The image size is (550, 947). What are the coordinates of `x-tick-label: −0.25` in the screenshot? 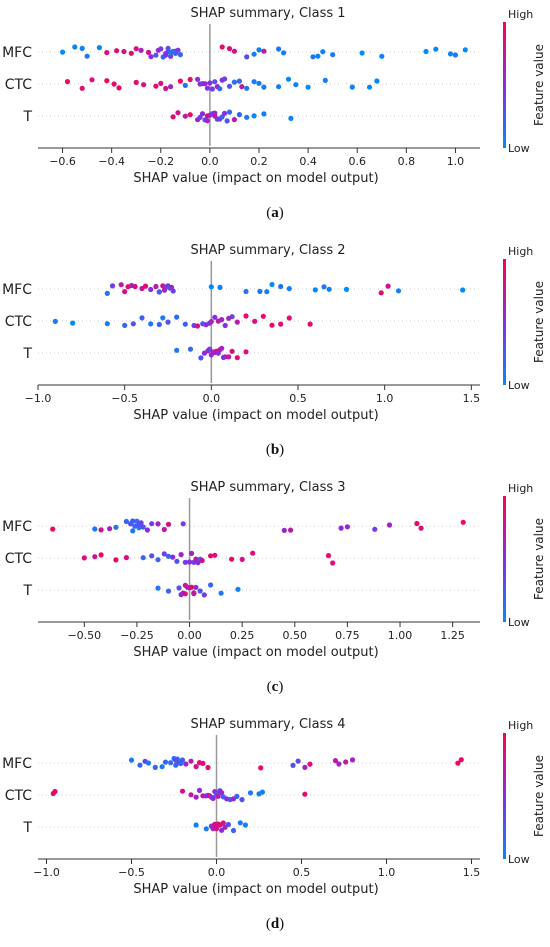 It's located at (137, 635).